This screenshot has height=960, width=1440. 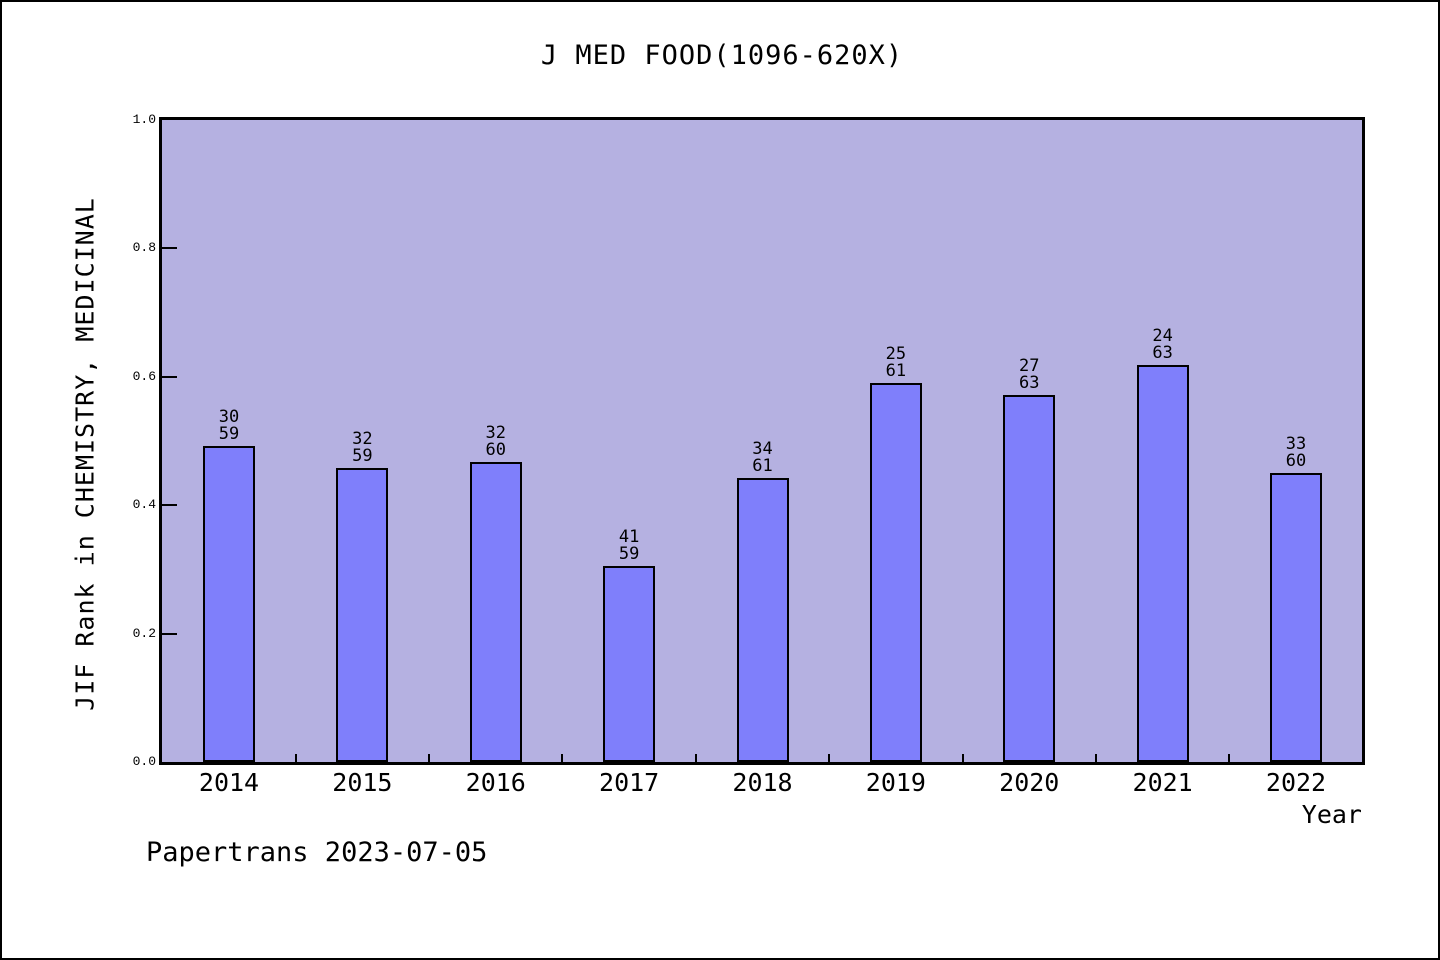 I want to click on bar-rank-value: 34, so click(x=762, y=449).